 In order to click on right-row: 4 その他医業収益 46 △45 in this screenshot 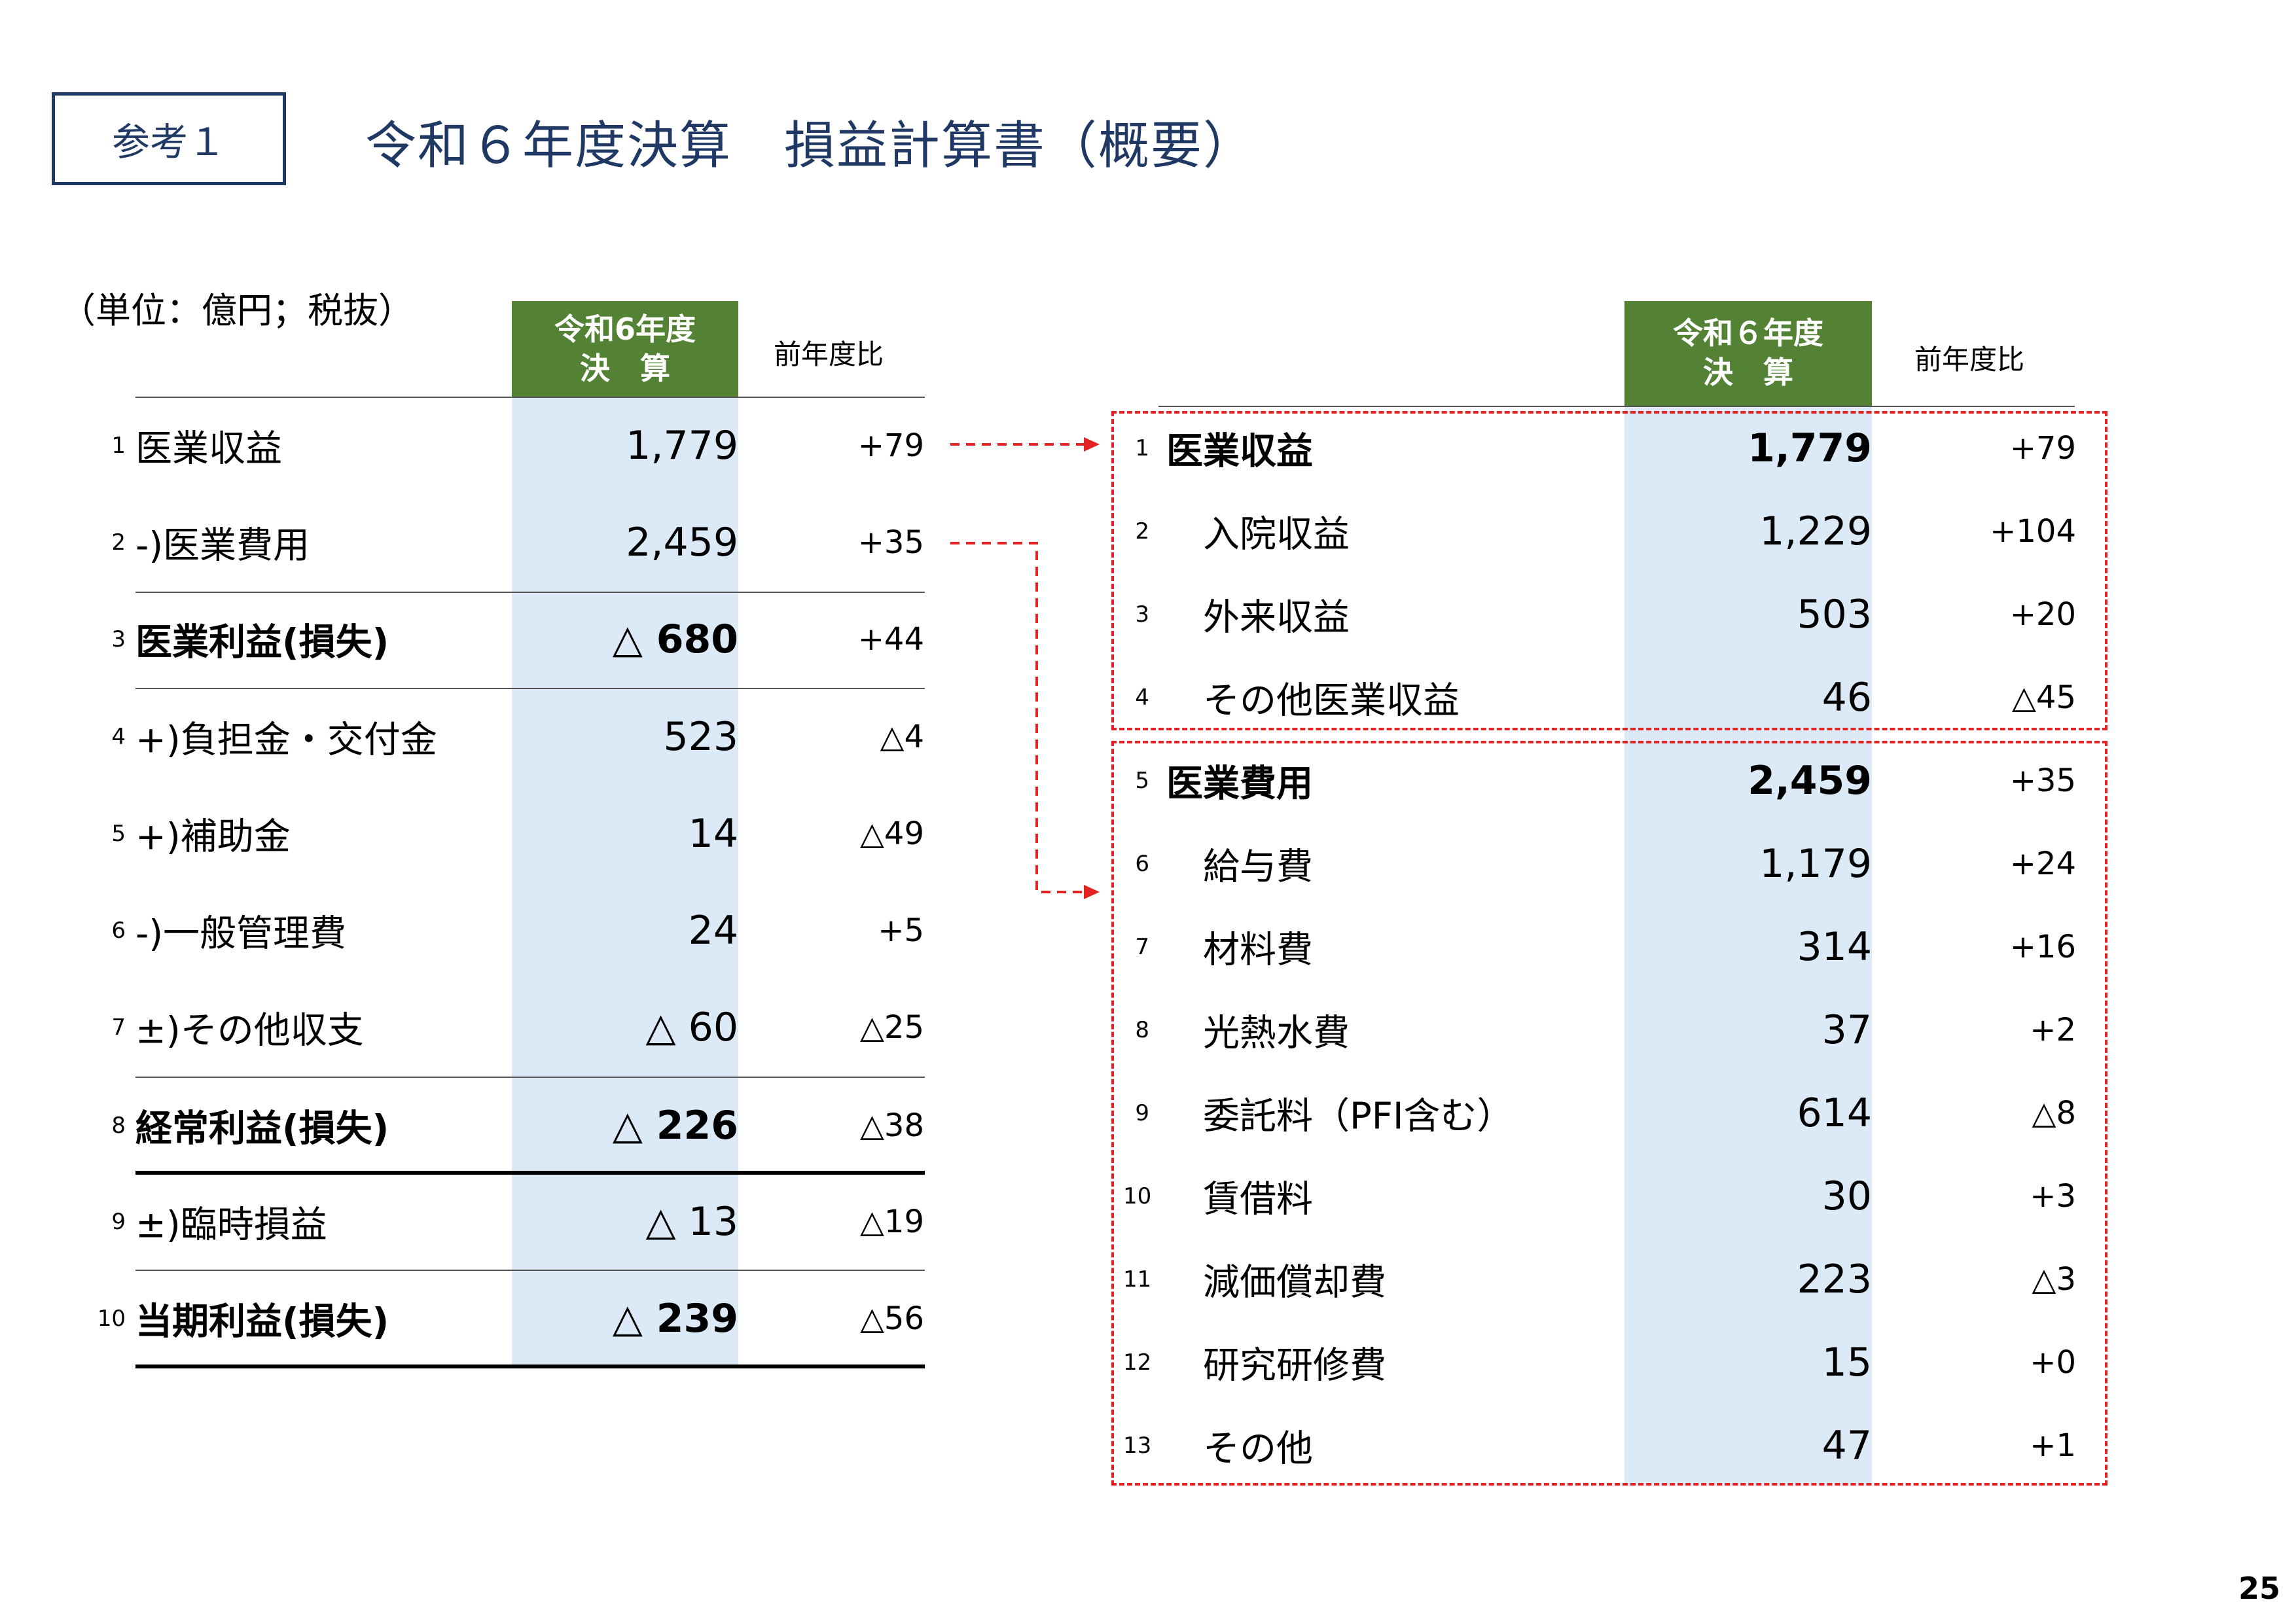, I will do `click(1148, 698)`.